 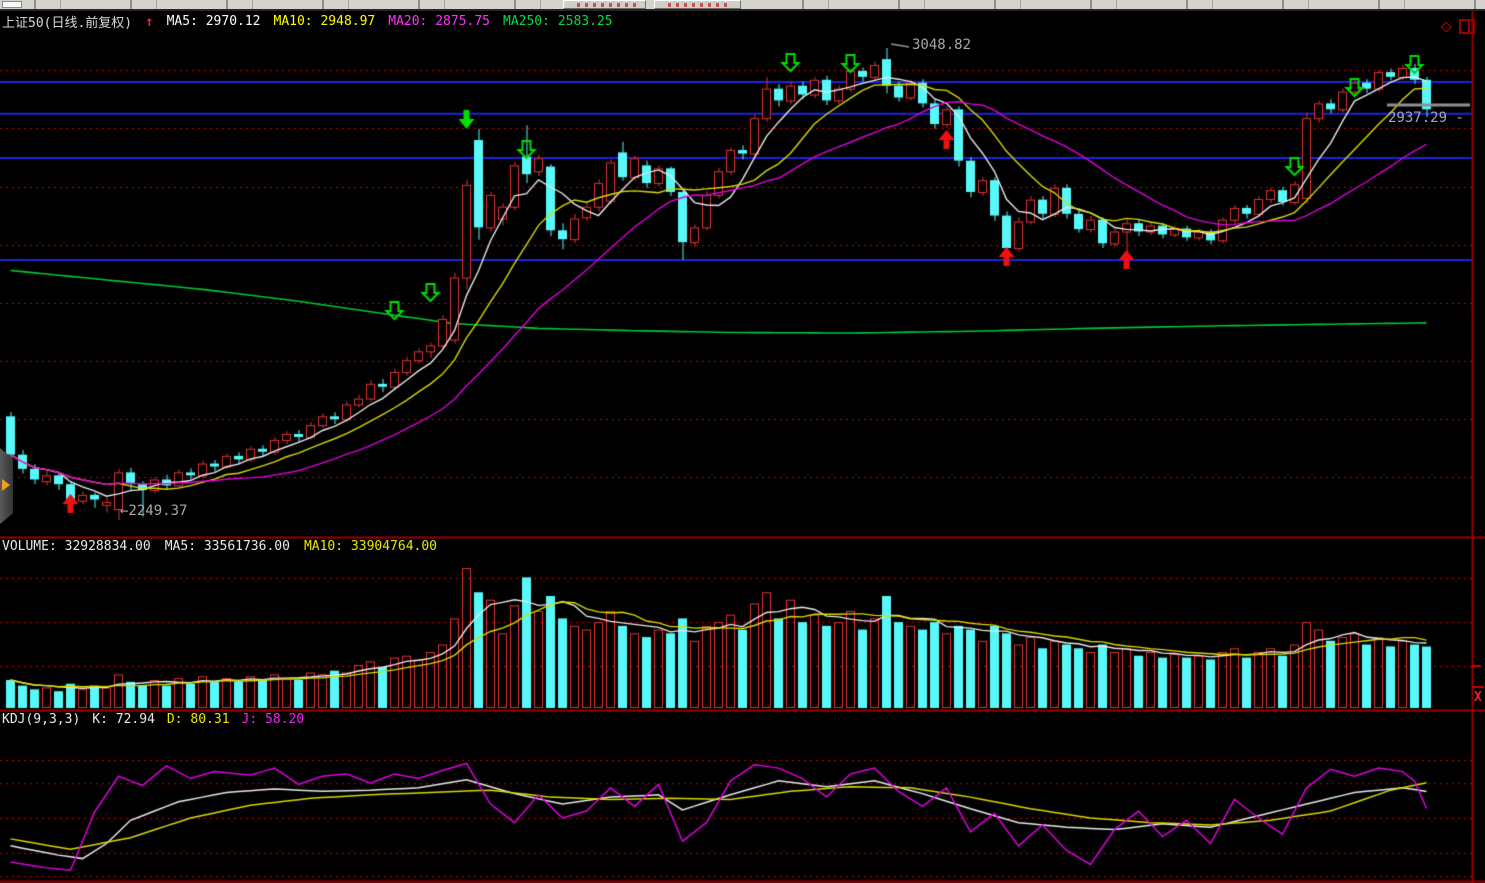 I want to click on trough-price-annotation: ←2249.37, so click(x=154, y=511).